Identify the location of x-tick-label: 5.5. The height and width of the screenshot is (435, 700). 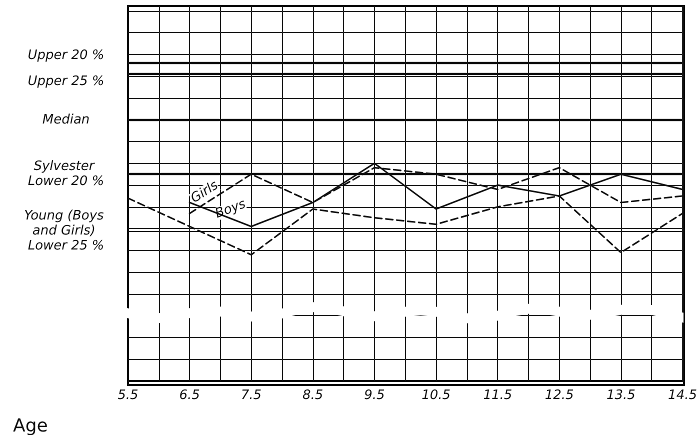
(128, 395).